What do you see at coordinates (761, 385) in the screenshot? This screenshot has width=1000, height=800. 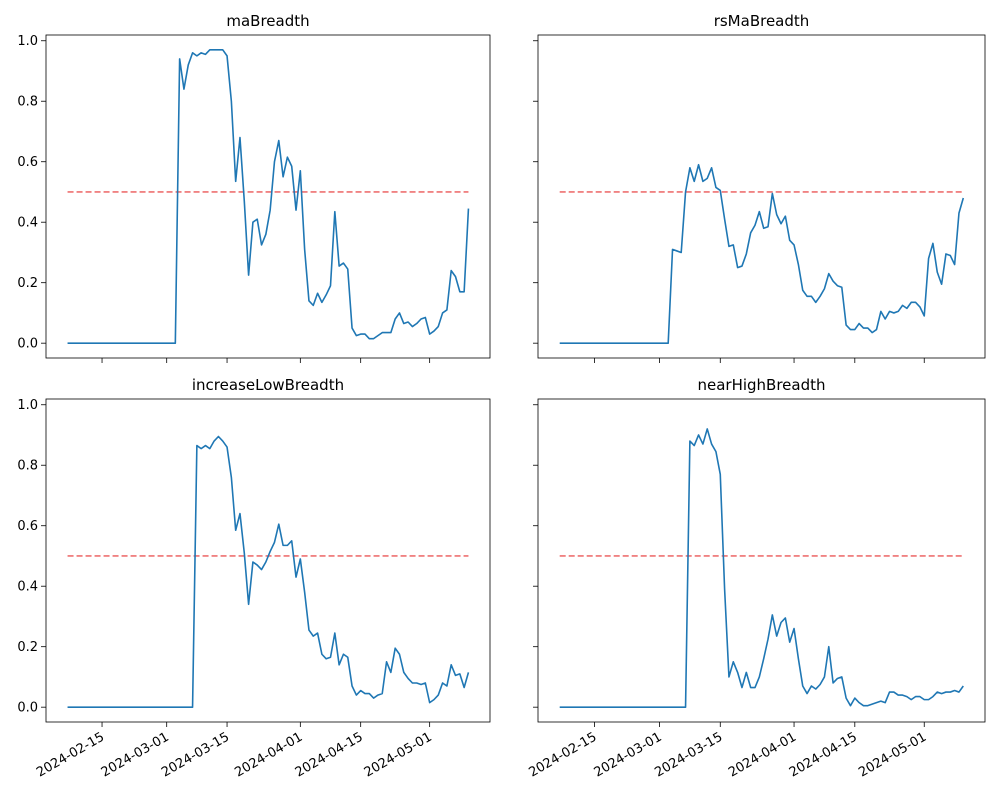 I see `panel-title: nearHighBreadth` at bounding box center [761, 385].